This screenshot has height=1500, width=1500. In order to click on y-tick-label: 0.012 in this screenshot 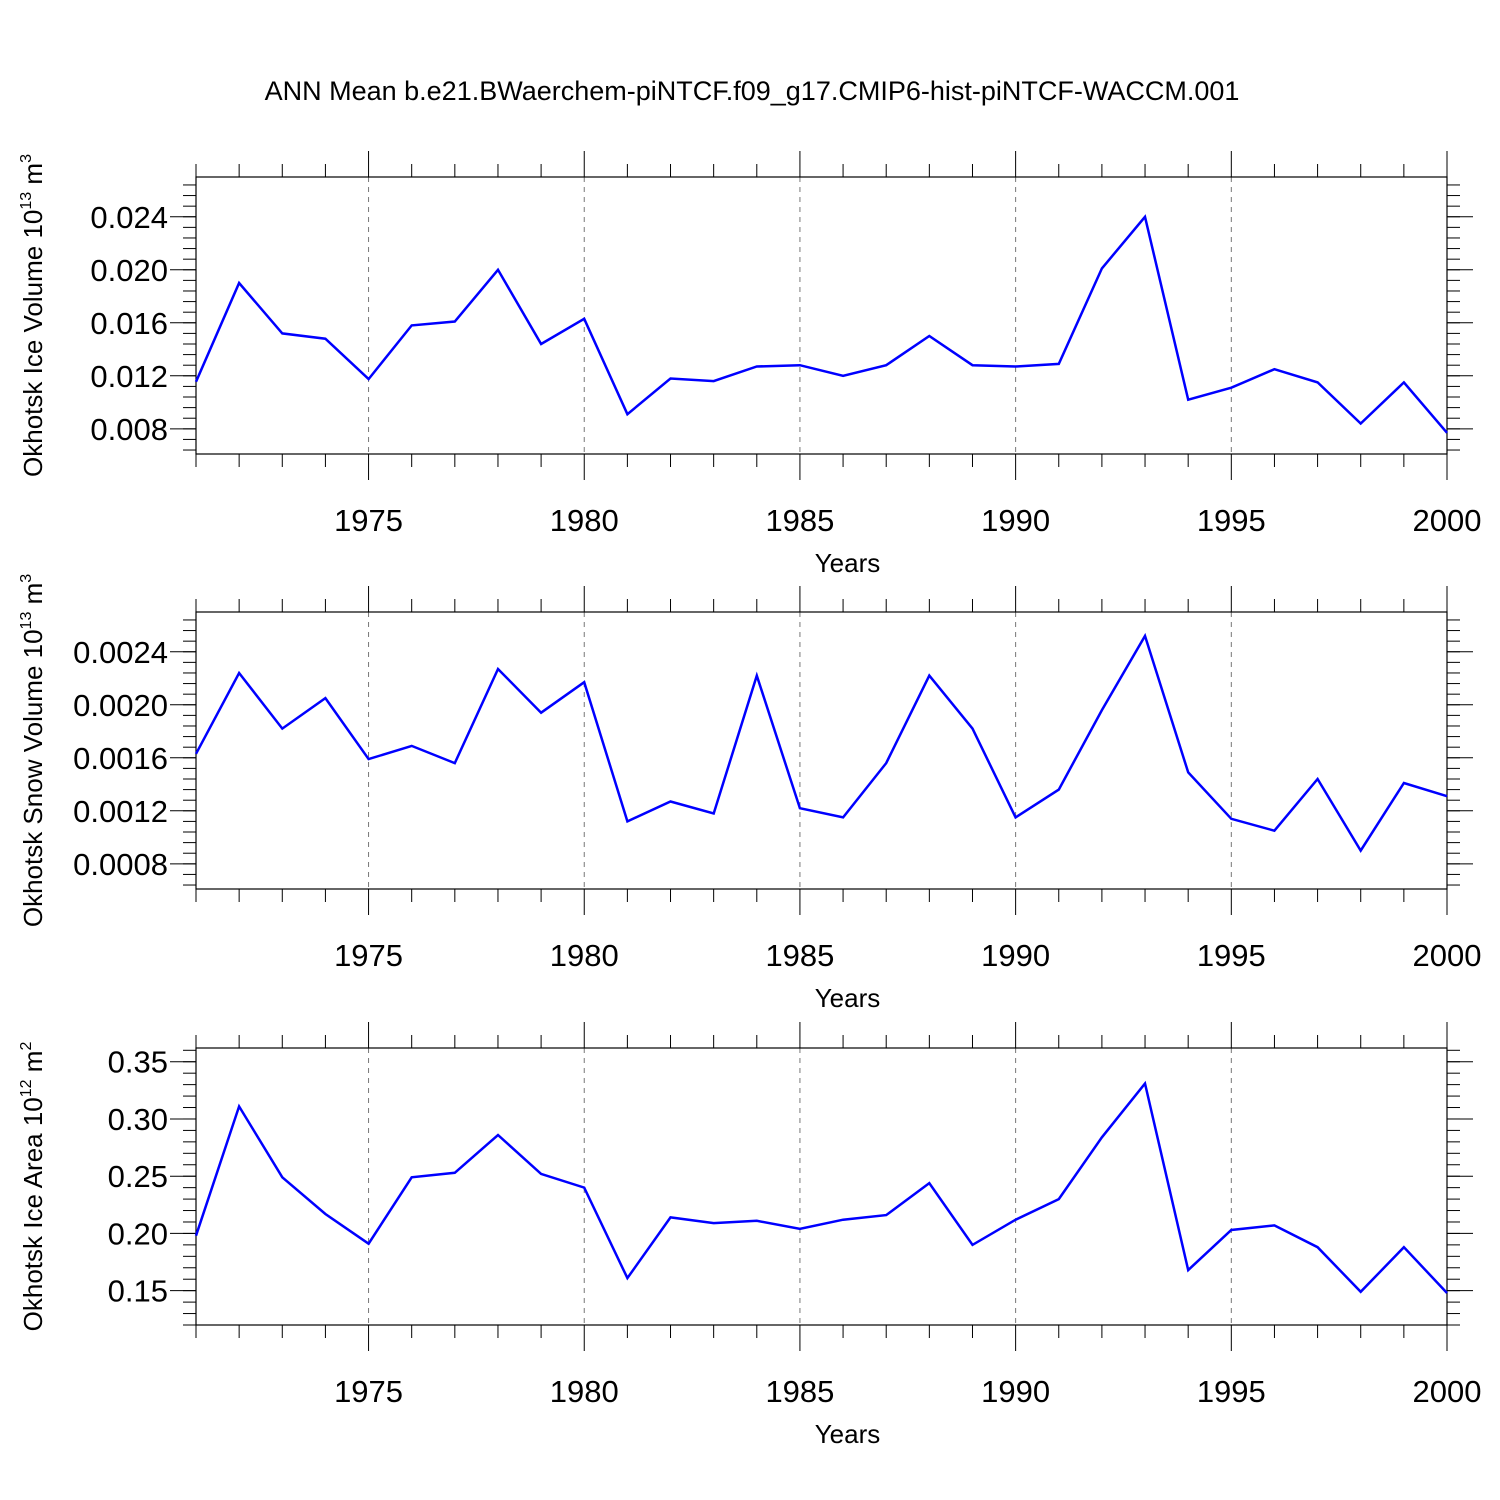, I will do `click(129, 376)`.